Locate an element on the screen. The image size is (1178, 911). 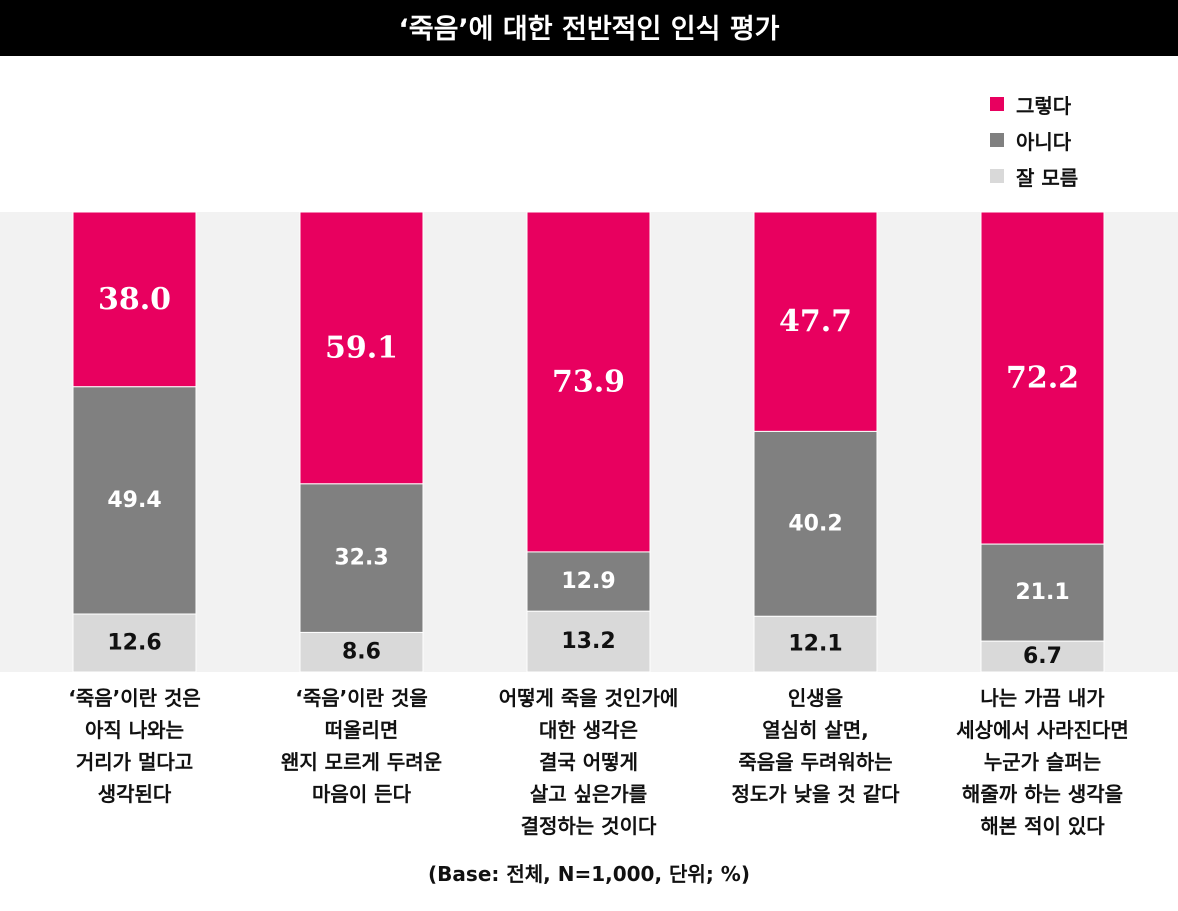
legend-label-no: 아니다 is located at coordinates (1044, 141).